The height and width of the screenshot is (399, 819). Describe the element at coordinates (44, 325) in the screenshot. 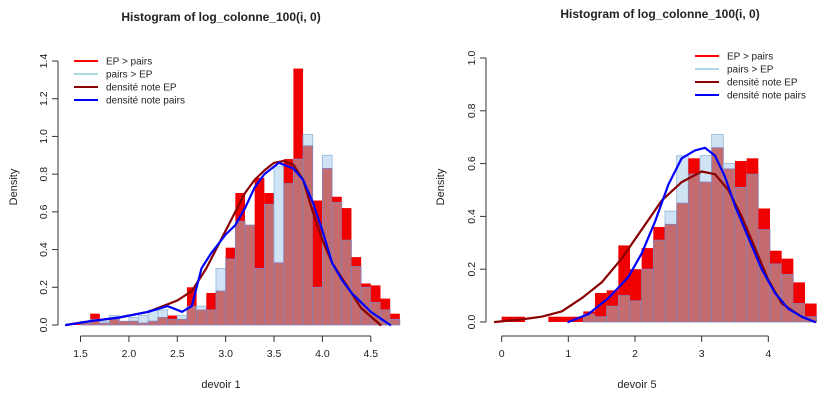

I see `y-tick-label-1-0: 0.0` at that location.